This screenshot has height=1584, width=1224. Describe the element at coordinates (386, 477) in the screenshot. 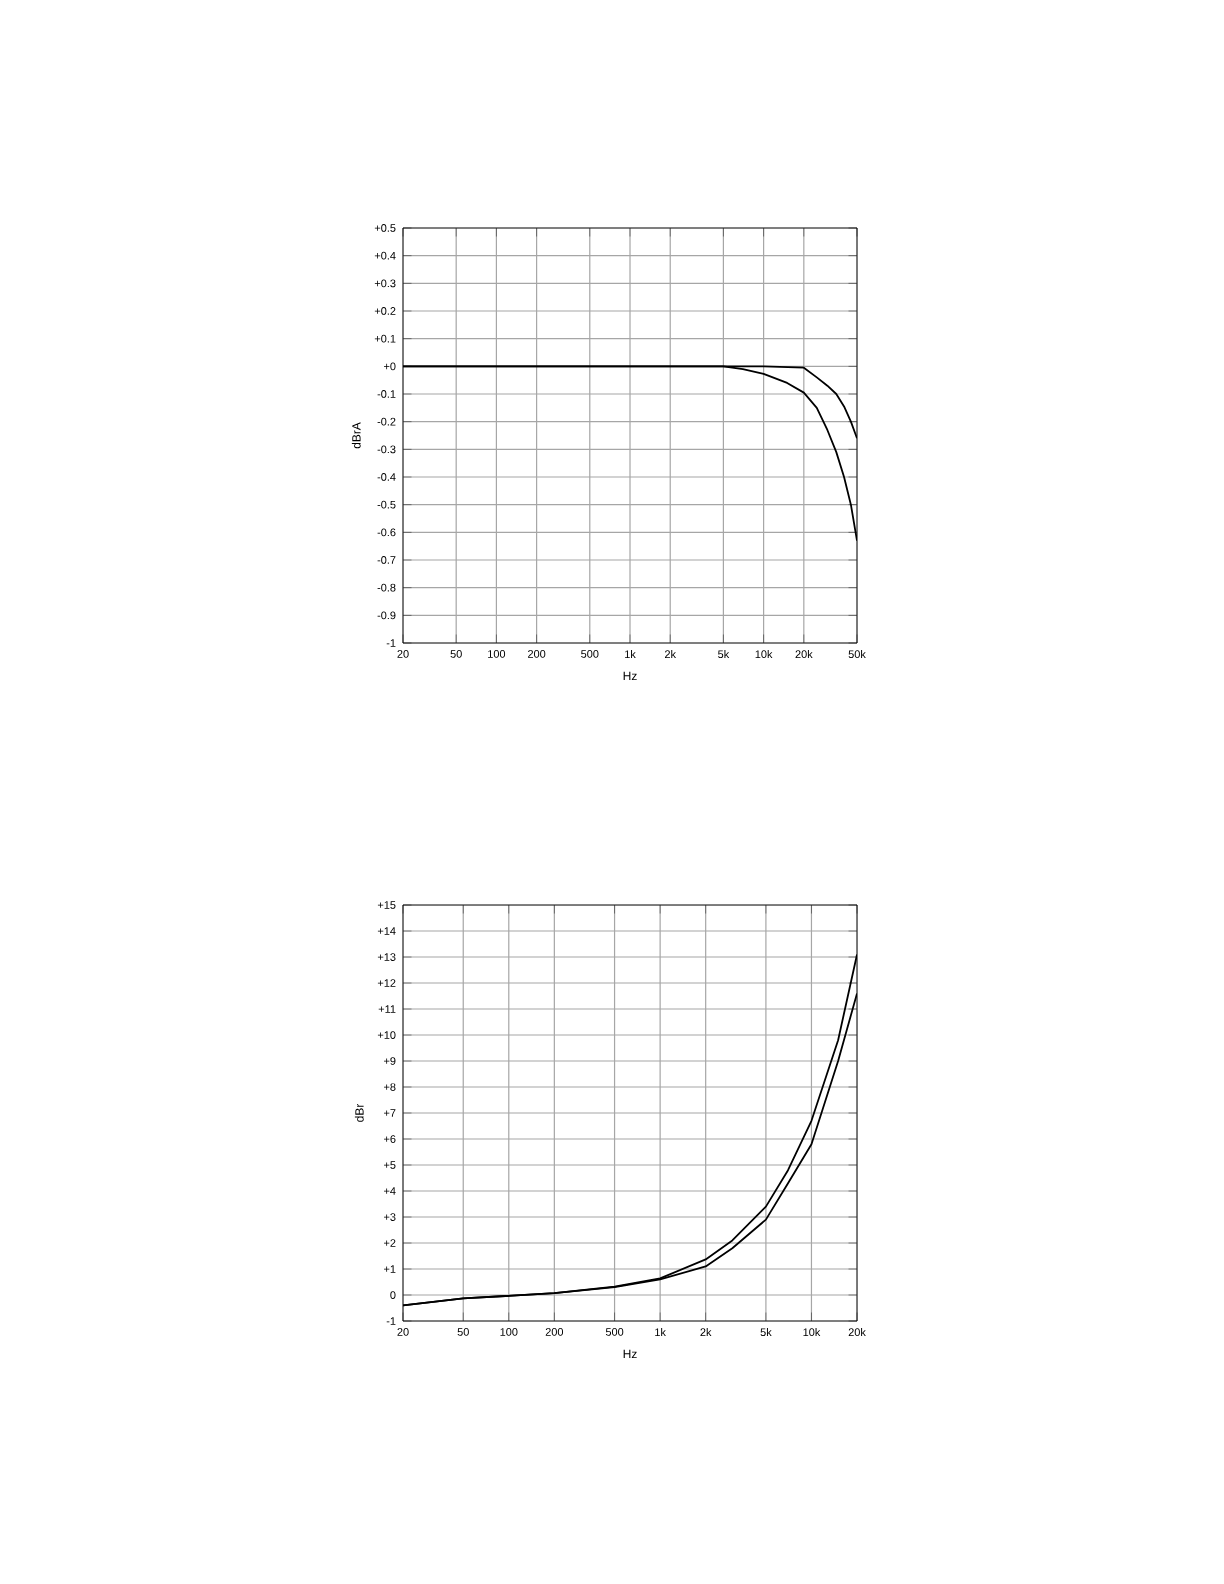

I see `y-tick-label: -0.4` at that location.